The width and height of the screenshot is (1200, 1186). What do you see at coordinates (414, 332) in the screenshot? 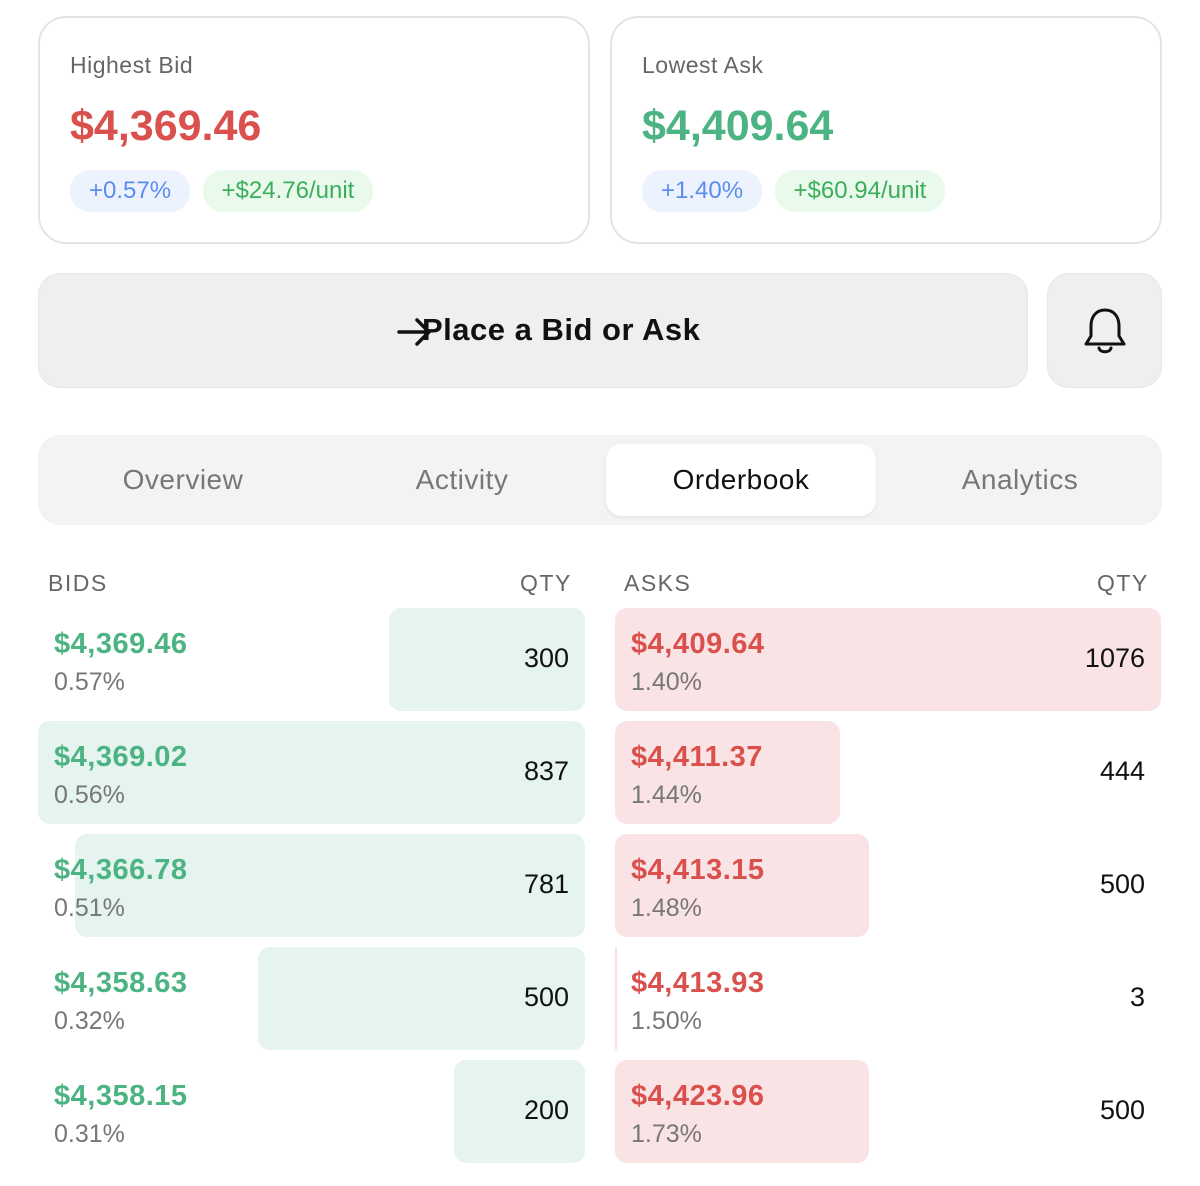
I see `arrow-icon` at bounding box center [414, 332].